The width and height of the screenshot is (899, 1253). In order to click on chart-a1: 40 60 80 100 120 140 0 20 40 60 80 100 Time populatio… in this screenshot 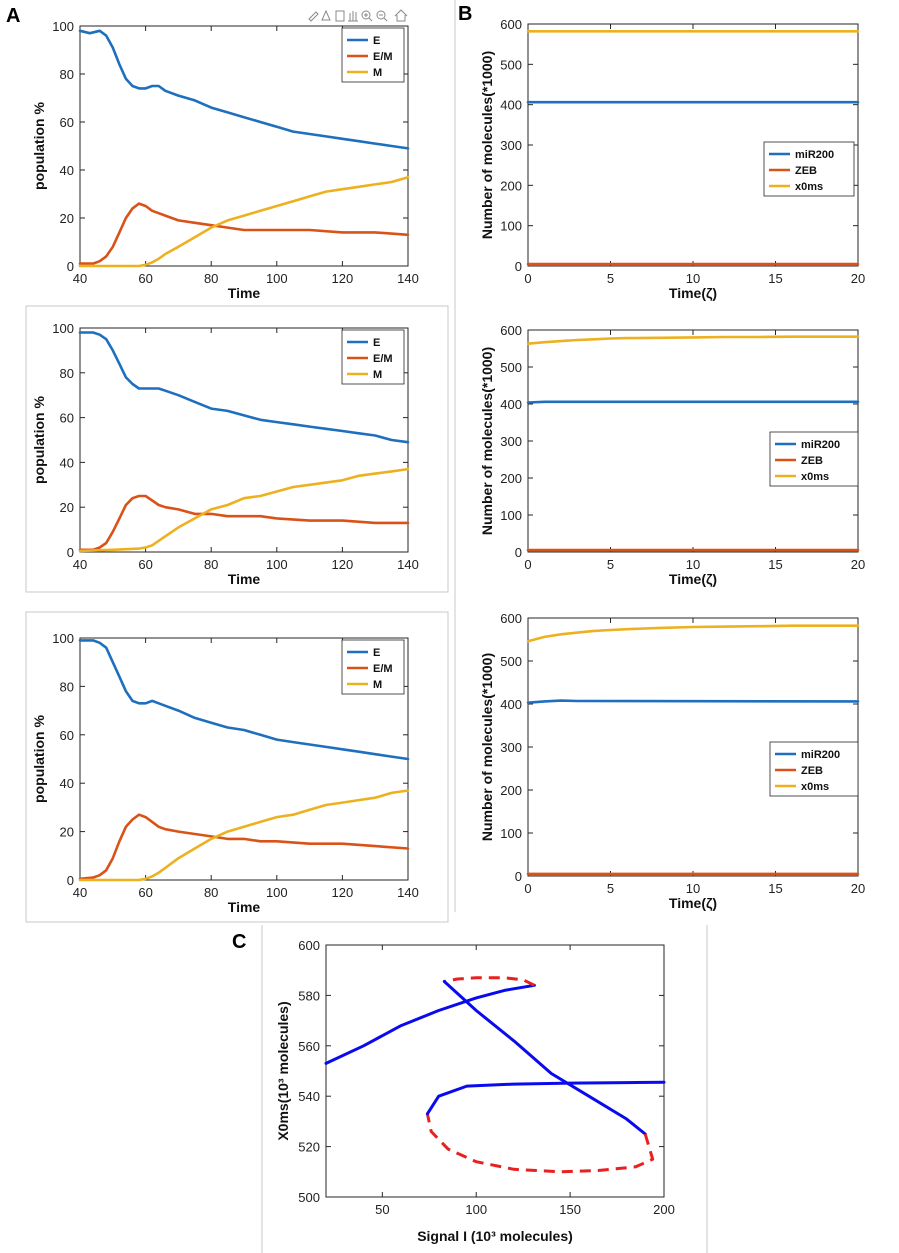, I will do `click(225, 160)`.